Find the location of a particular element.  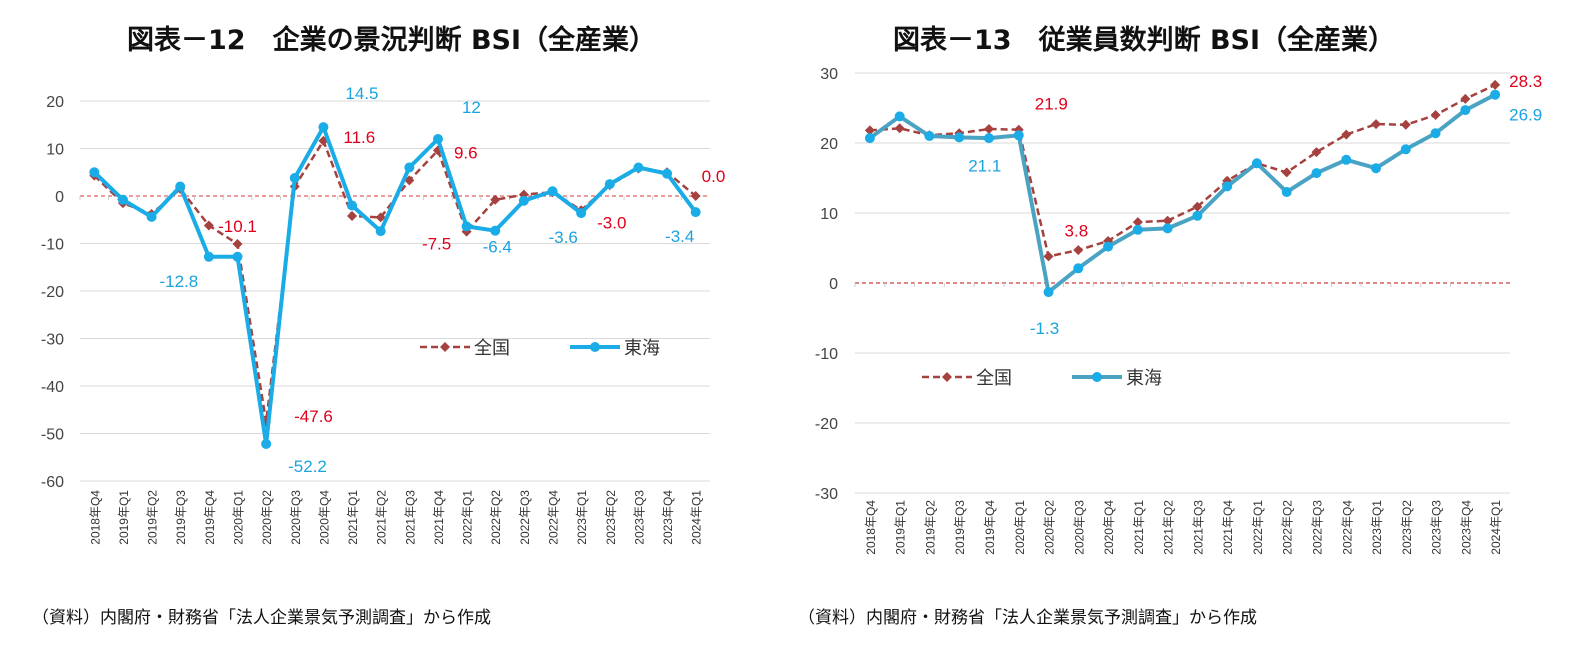

data-label: 21.1 is located at coordinates (984, 165).